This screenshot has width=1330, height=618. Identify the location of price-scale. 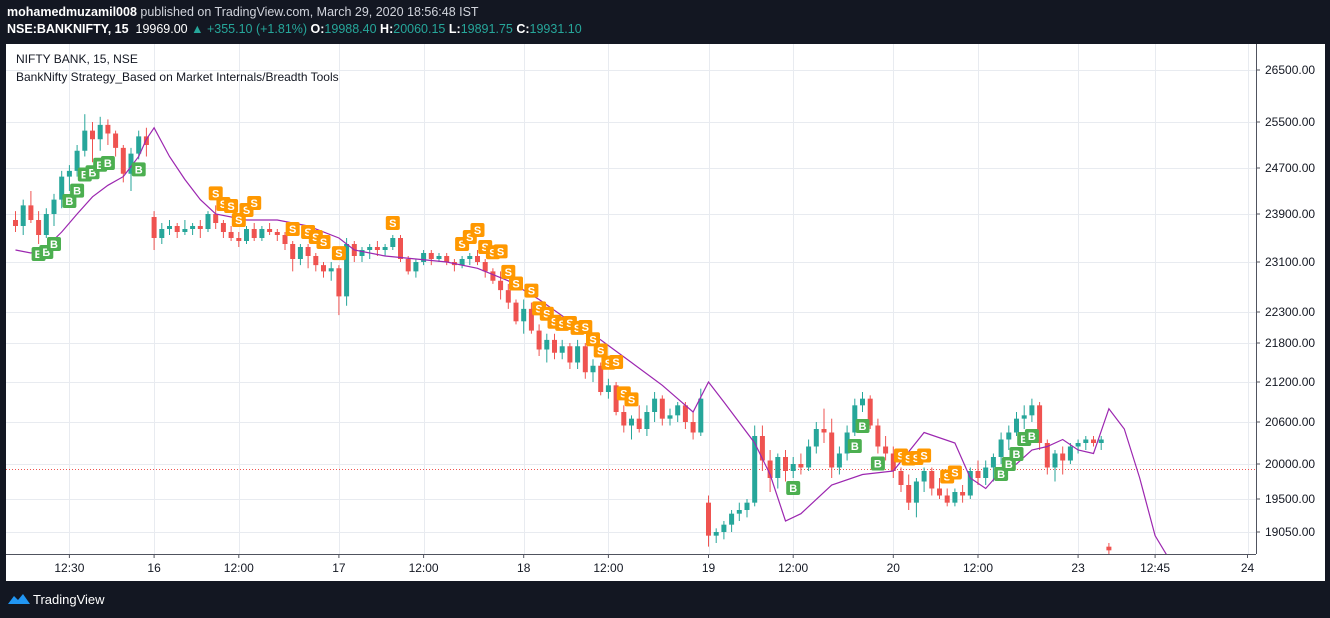
(1290, 312).